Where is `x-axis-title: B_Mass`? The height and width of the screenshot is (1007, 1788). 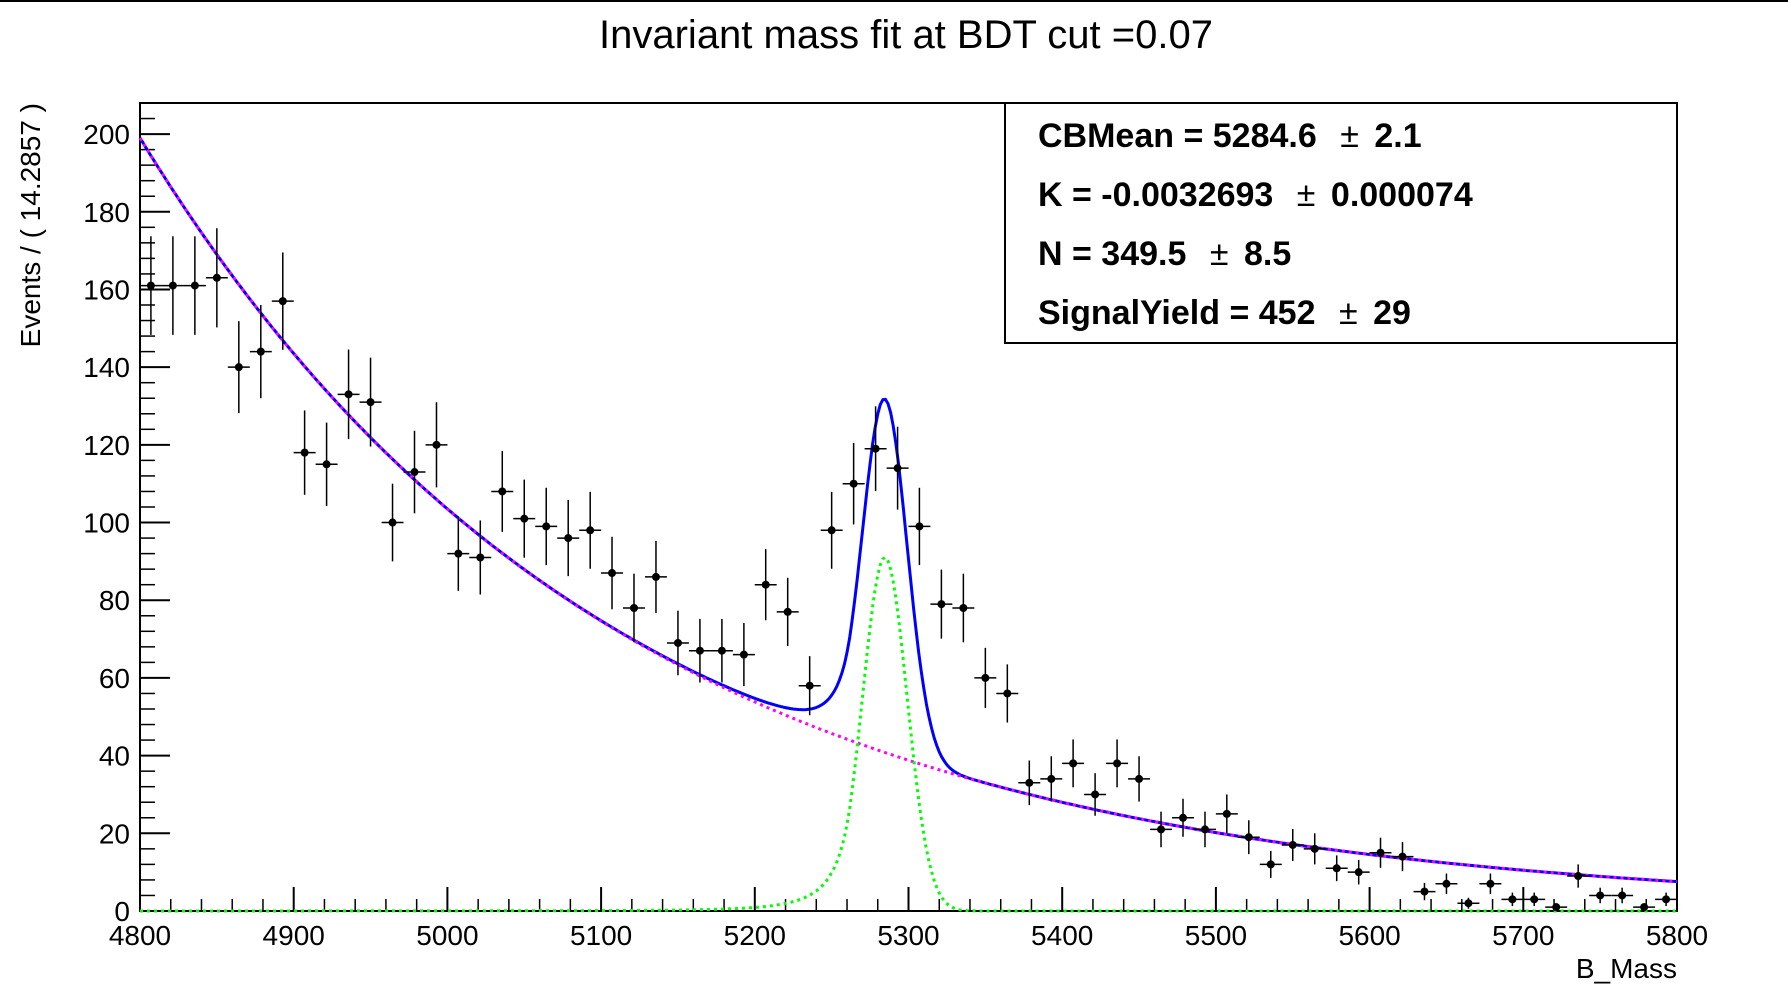
x-axis-title: B_Mass is located at coordinates (1626, 968).